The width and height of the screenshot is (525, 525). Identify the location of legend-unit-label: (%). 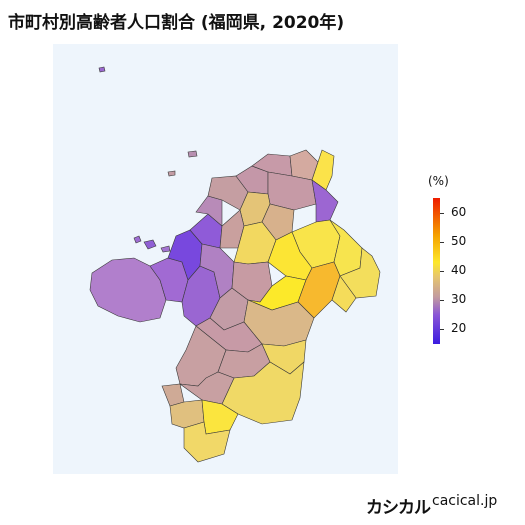
(438, 181).